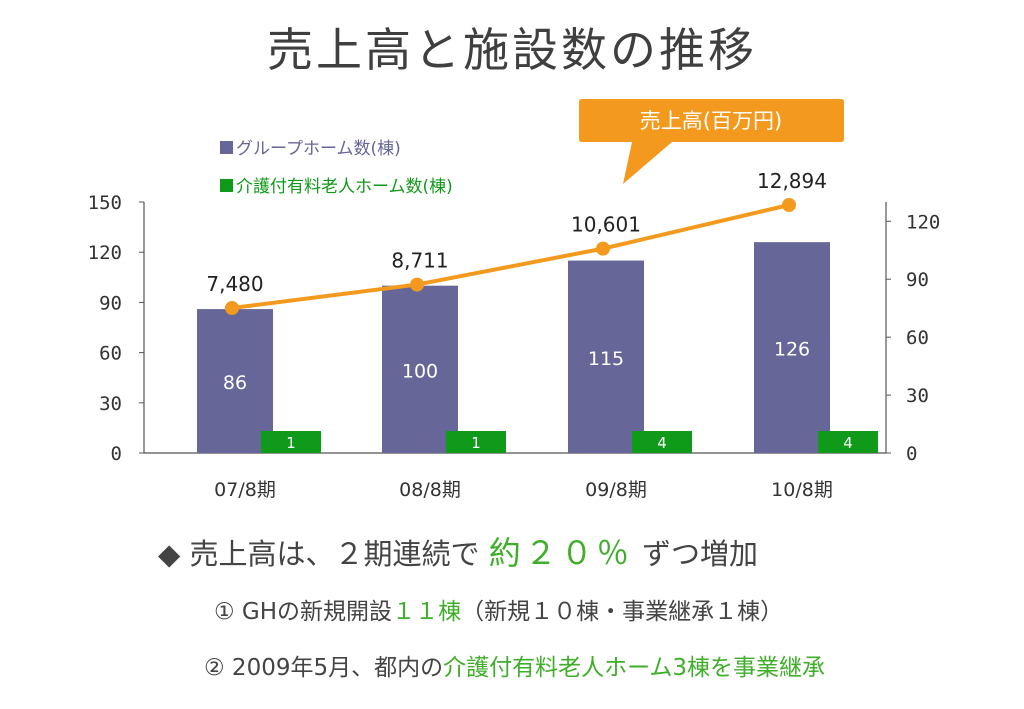  I want to click on sales-point-label: 8,711, so click(419, 261).